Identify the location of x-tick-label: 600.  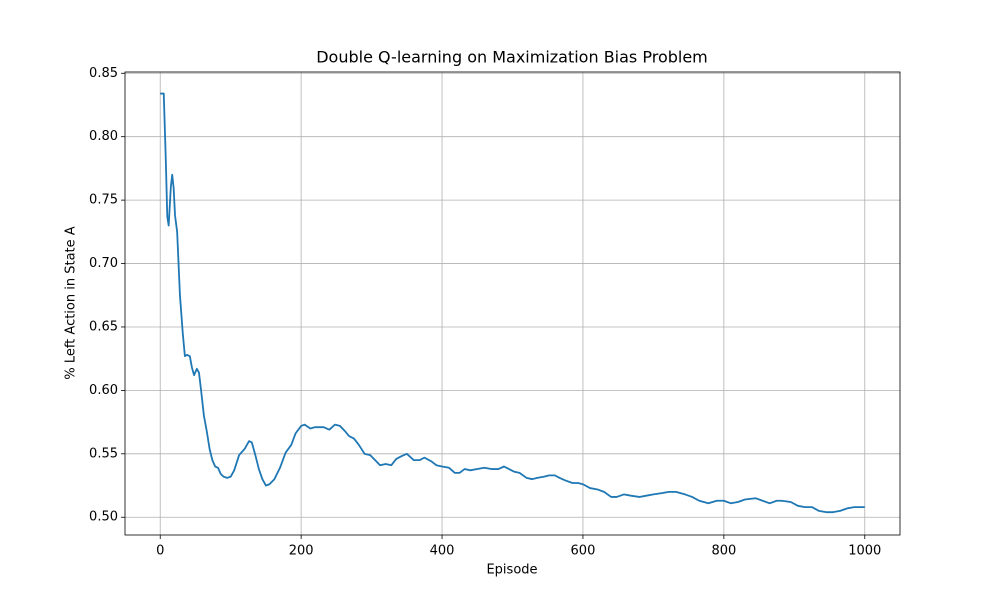
(583, 551).